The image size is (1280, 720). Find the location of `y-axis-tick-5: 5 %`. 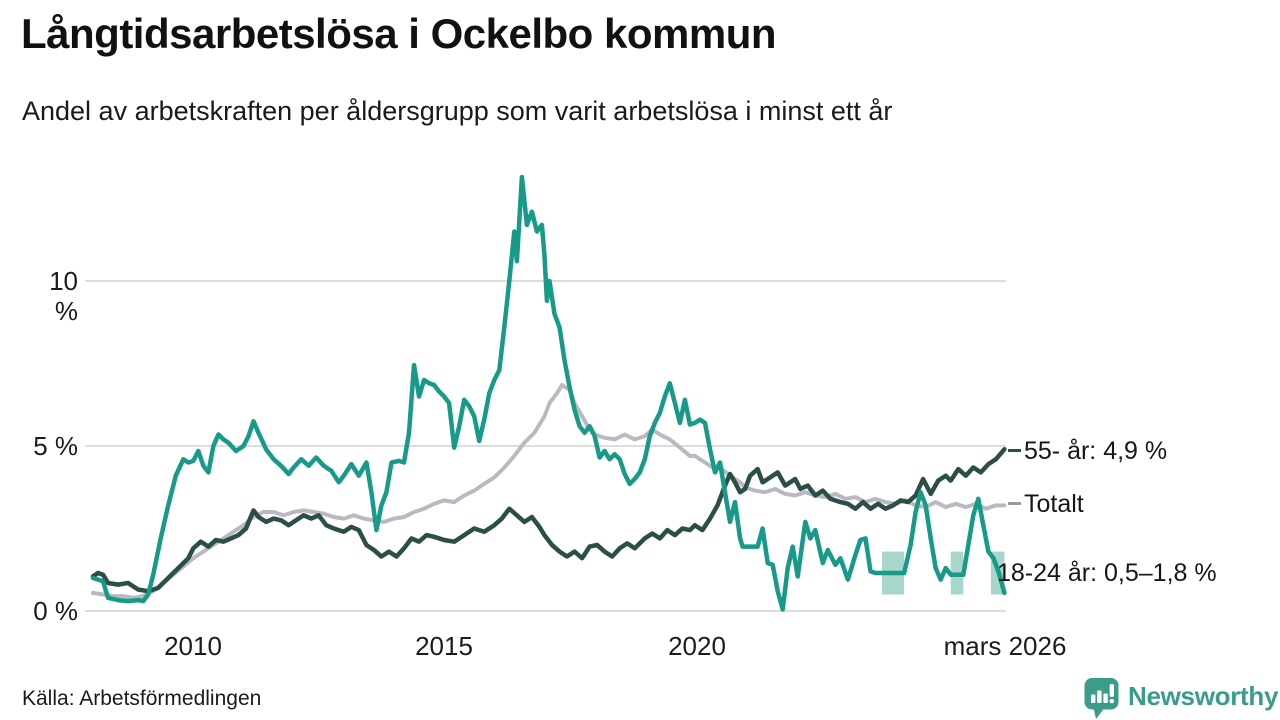

y-axis-tick-5: 5 % is located at coordinates (55, 446).